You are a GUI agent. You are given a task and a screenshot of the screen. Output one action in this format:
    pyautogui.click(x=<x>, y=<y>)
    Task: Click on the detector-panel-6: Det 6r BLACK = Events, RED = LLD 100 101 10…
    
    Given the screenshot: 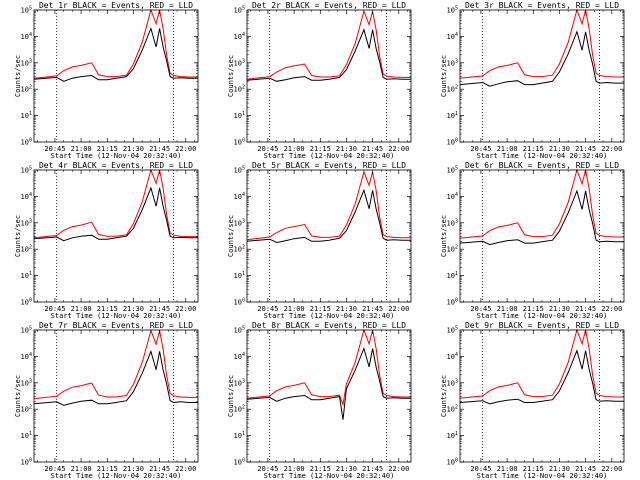 What is the action you would take?
    pyautogui.click(x=532, y=240)
    